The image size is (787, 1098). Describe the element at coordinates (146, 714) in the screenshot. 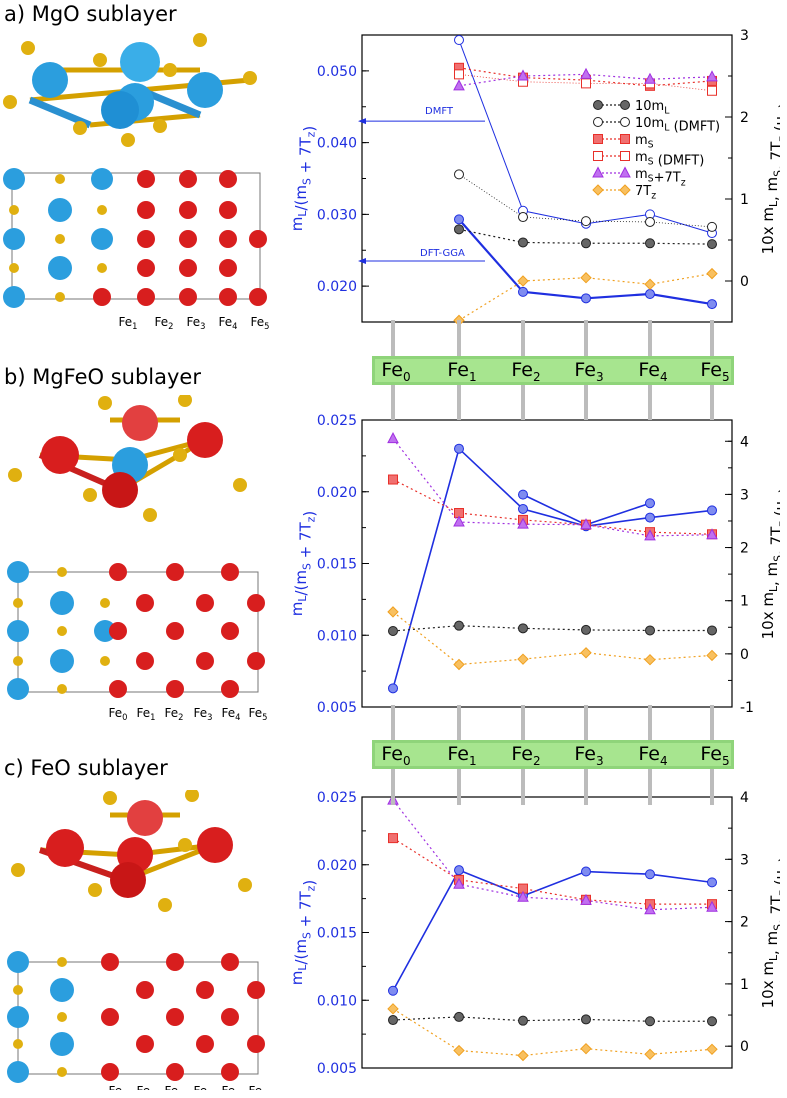

I see `structure-label-fe1: Fe1` at that location.